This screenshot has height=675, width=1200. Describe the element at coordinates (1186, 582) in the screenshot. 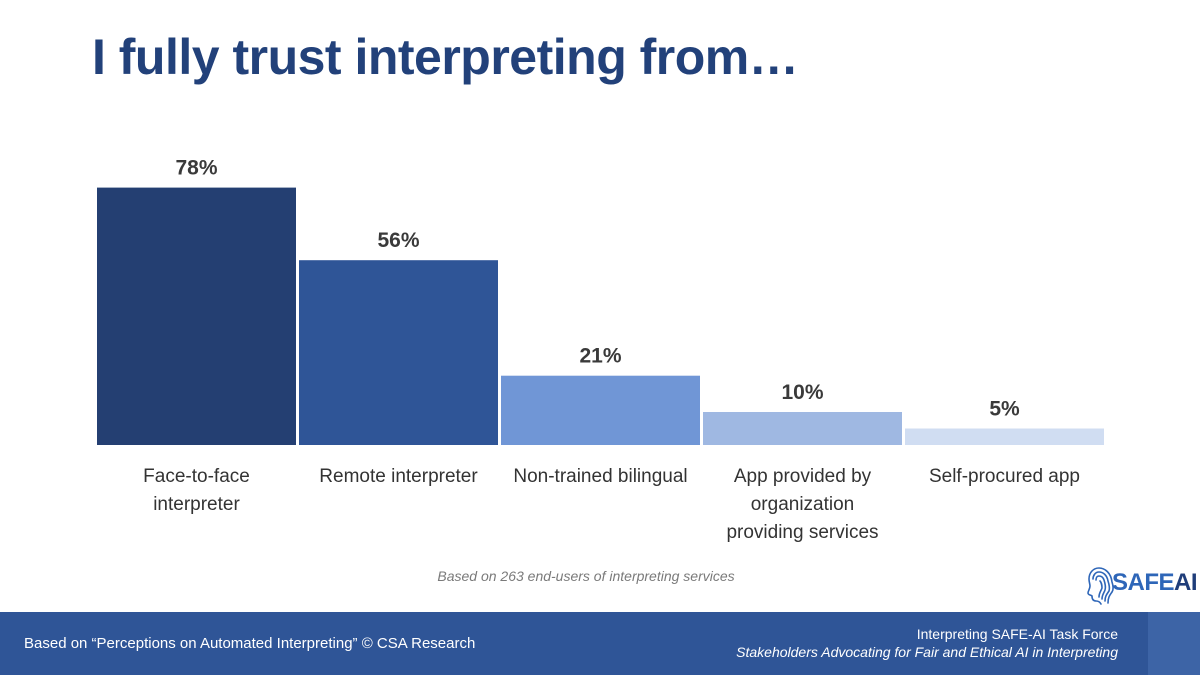

I see `logo-ai-text: AI` at that location.